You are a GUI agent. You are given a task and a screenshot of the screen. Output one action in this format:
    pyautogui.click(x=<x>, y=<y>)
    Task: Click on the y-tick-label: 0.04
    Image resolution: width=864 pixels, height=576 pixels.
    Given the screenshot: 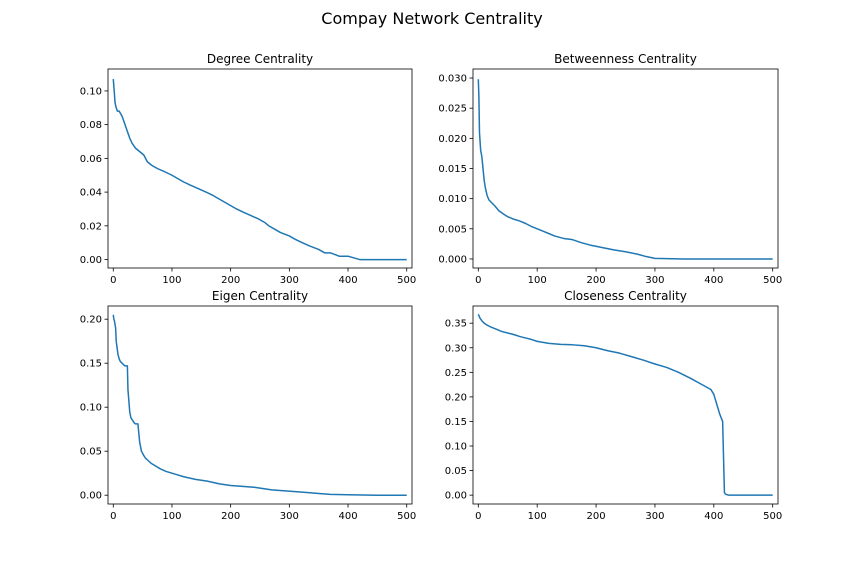 What is the action you would take?
    pyautogui.click(x=91, y=193)
    